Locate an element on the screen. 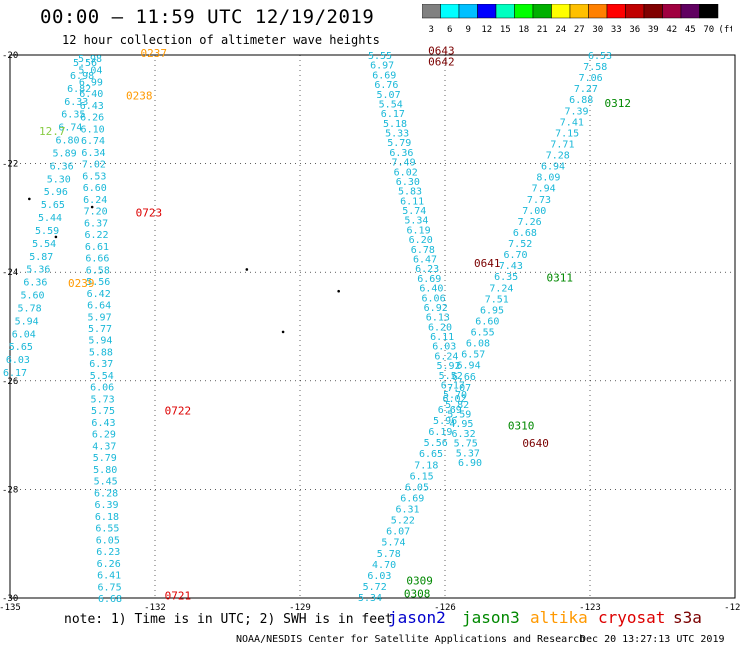  wave-height-label: 7.94 is located at coordinates (544, 189).